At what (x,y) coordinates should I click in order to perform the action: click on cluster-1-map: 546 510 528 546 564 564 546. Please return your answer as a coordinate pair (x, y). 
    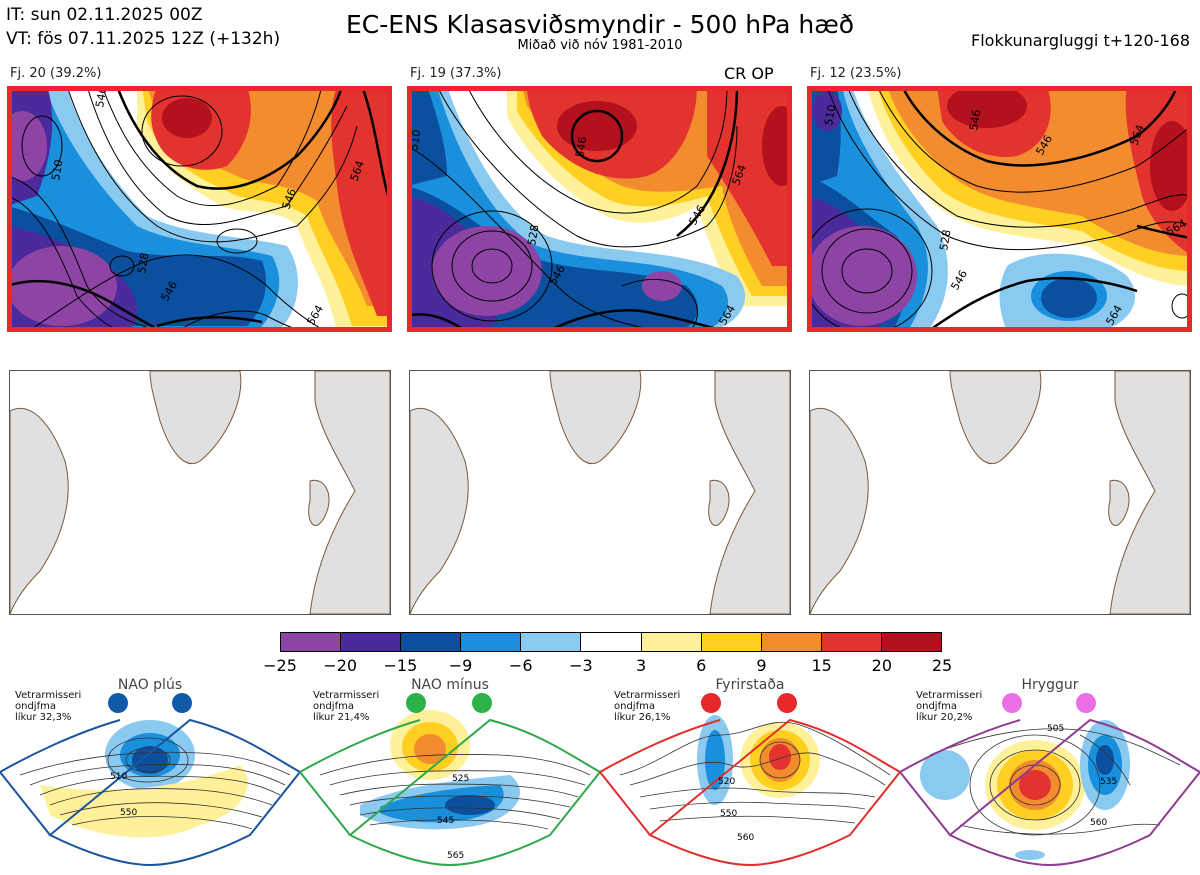
    Looking at the image, I should click on (199, 209).